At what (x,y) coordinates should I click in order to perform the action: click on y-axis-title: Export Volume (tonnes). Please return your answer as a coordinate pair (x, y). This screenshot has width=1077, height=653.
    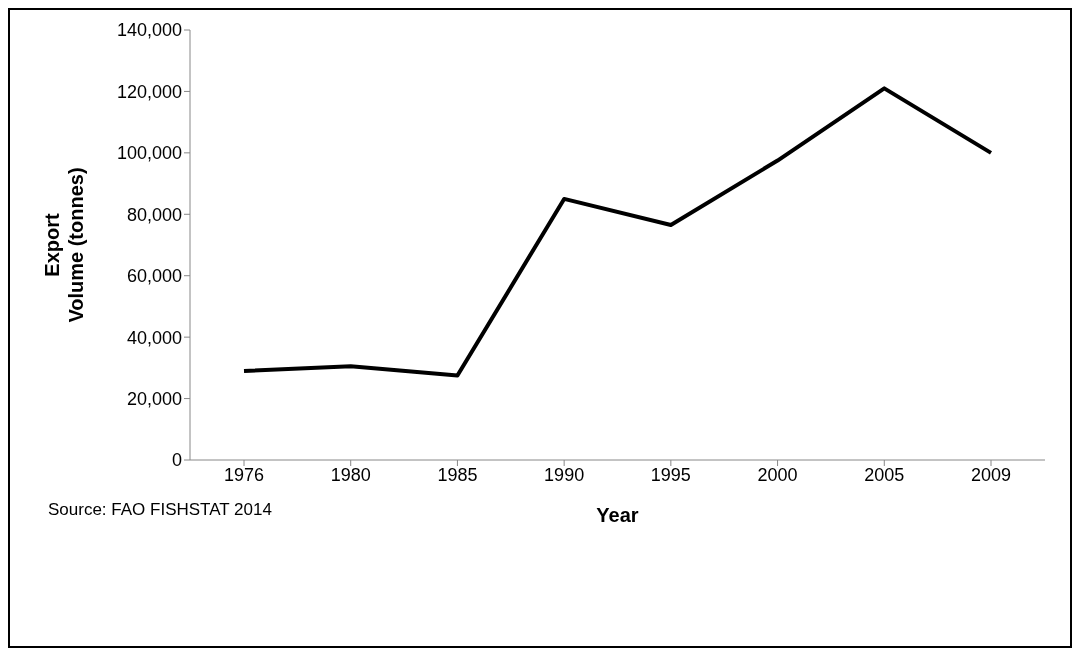
    Looking at the image, I should click on (64, 245).